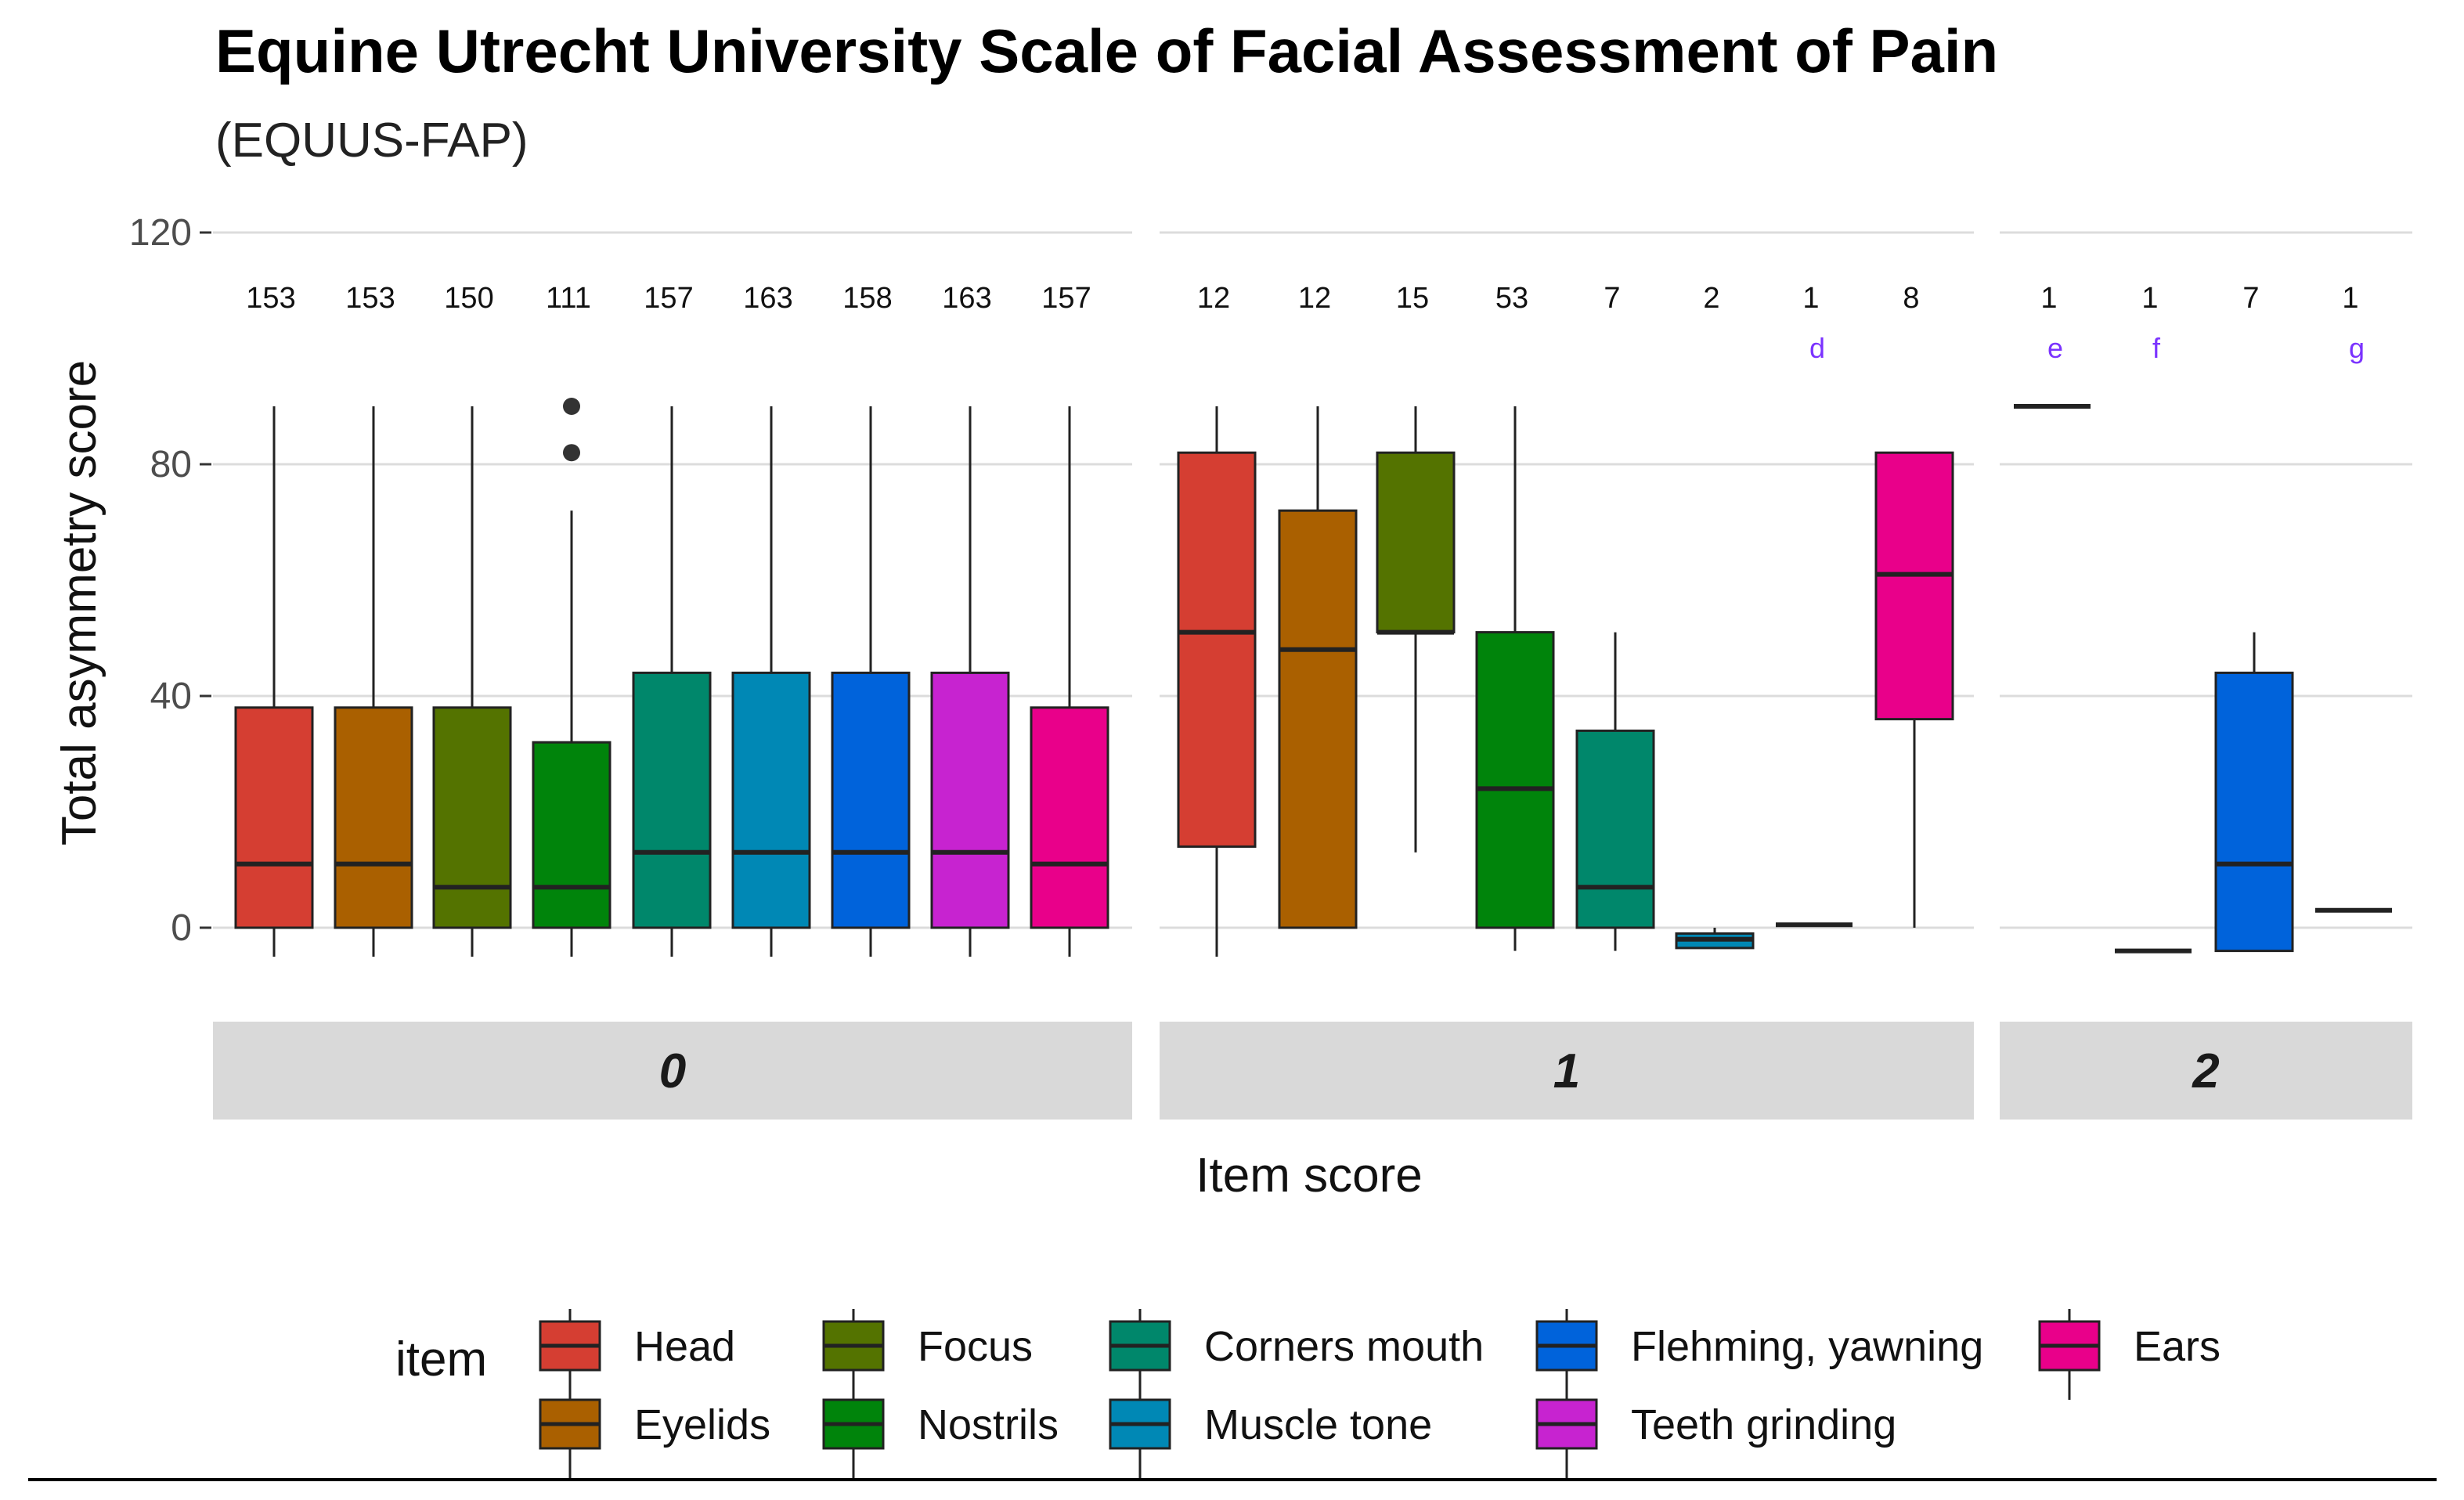 The height and width of the screenshot is (1500, 2464). I want to click on legend-label: Teeth grinding, so click(1764, 1424).